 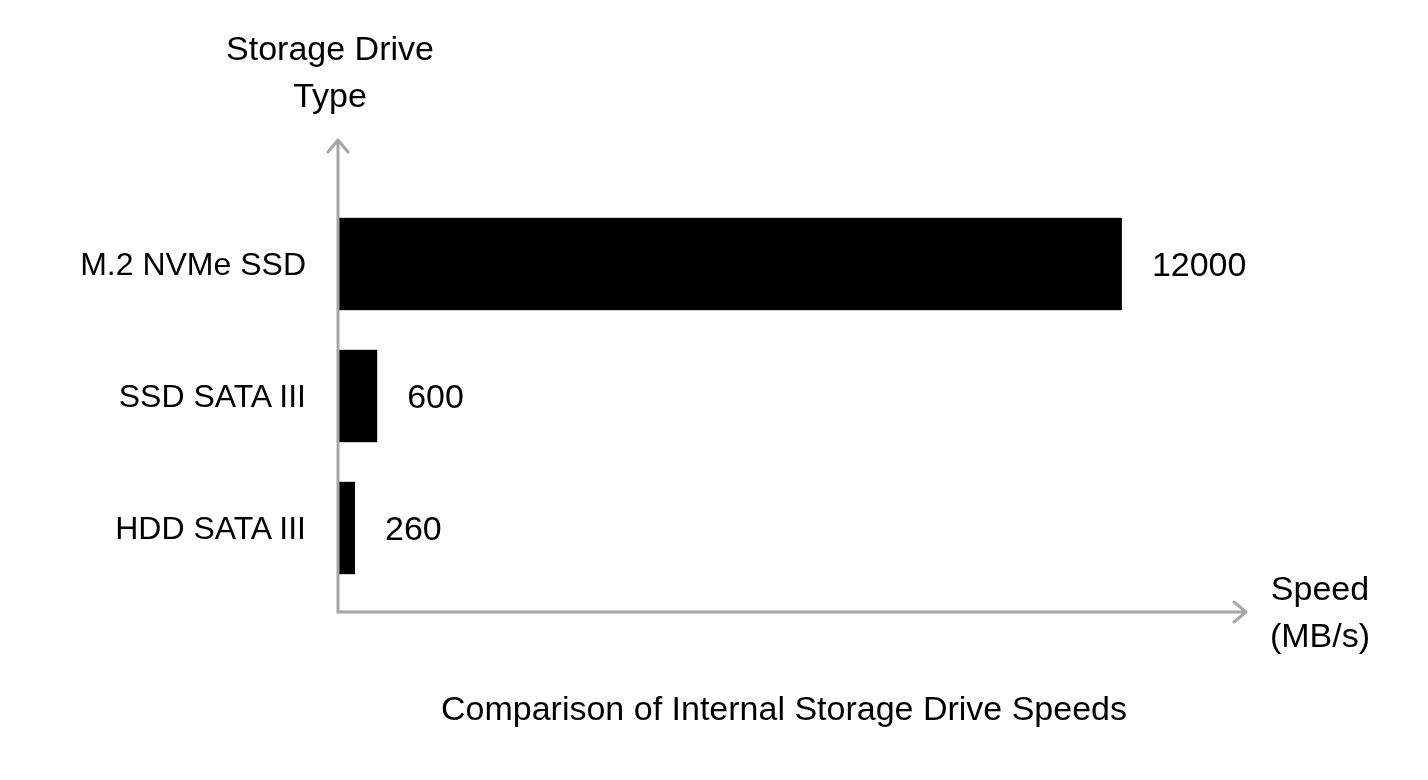 I want to click on data-label: 260, so click(x=413, y=527).